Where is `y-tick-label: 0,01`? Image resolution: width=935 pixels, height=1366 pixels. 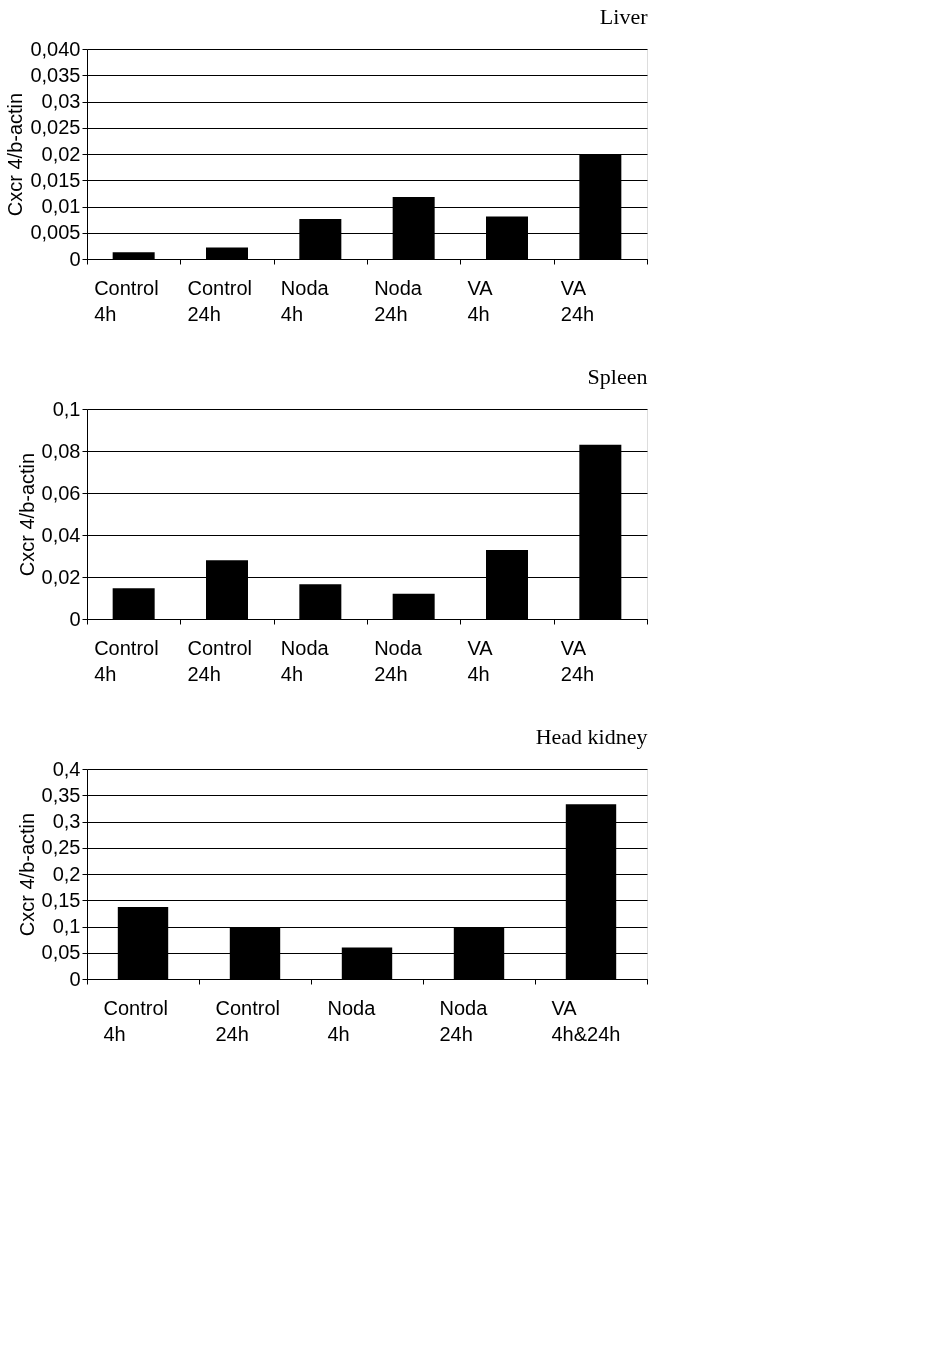 y-tick-label: 0,01 is located at coordinates (61, 206).